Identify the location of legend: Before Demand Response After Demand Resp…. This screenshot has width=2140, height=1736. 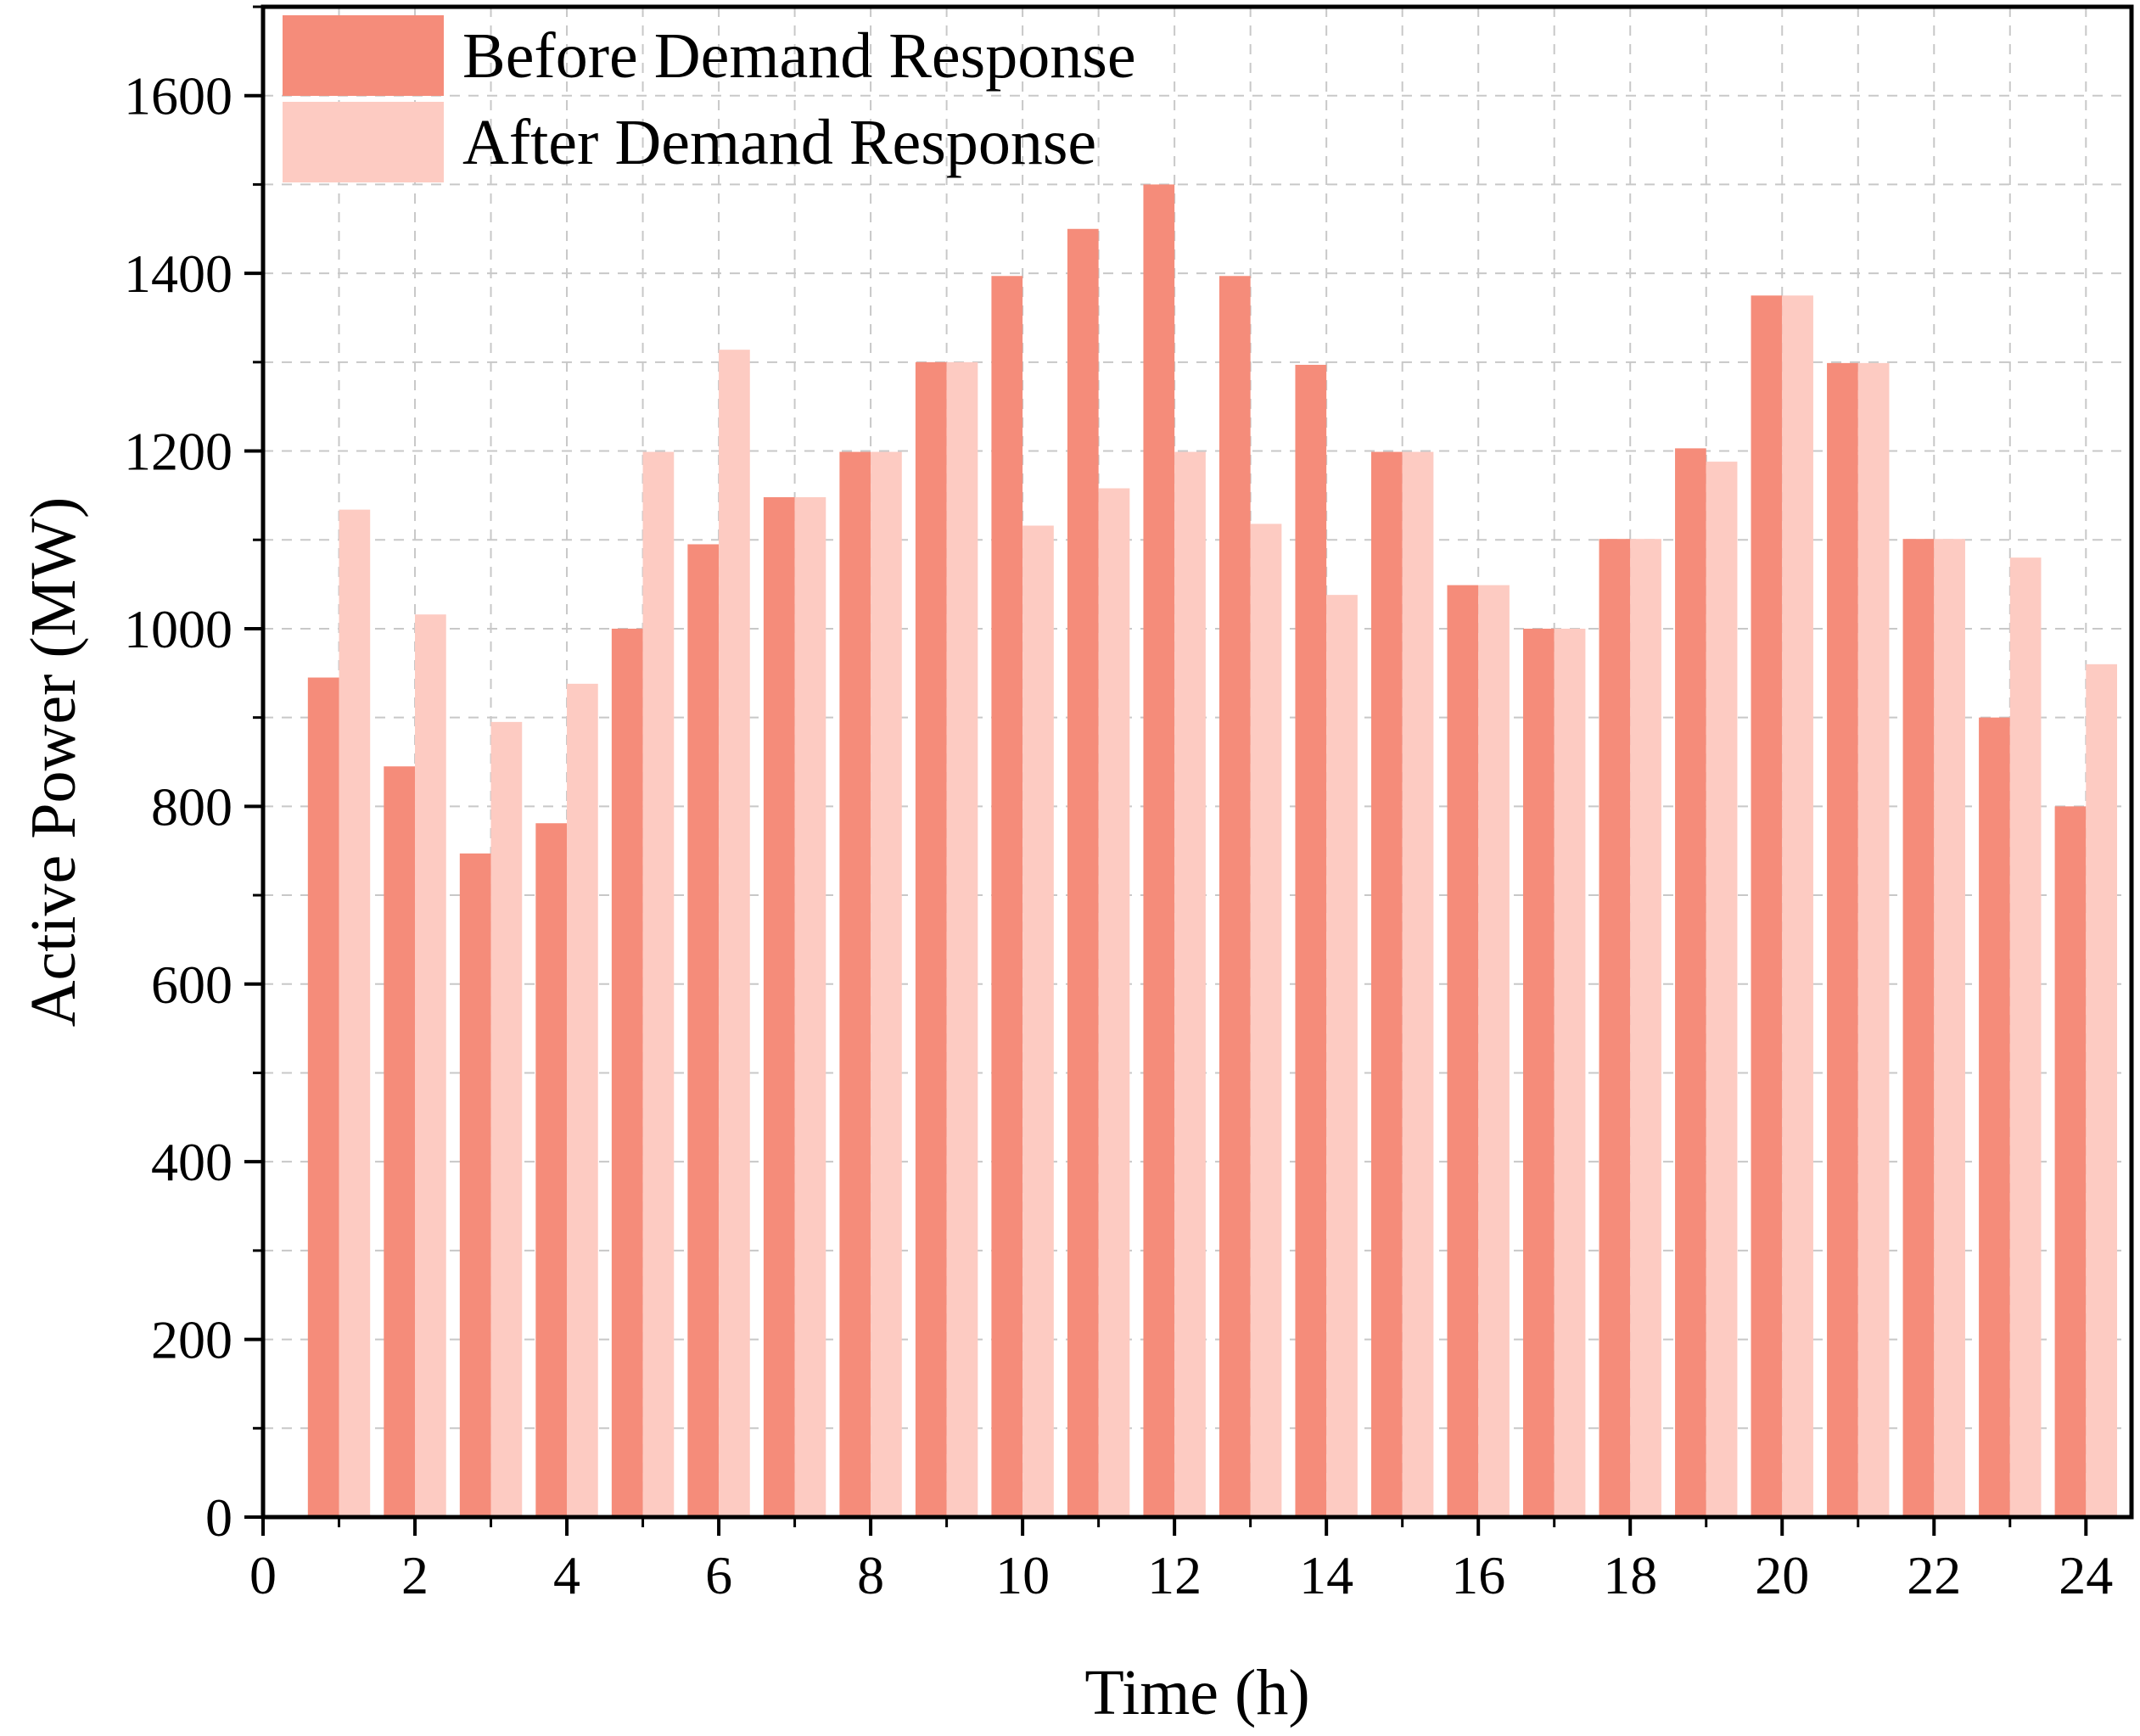
(709, 99).